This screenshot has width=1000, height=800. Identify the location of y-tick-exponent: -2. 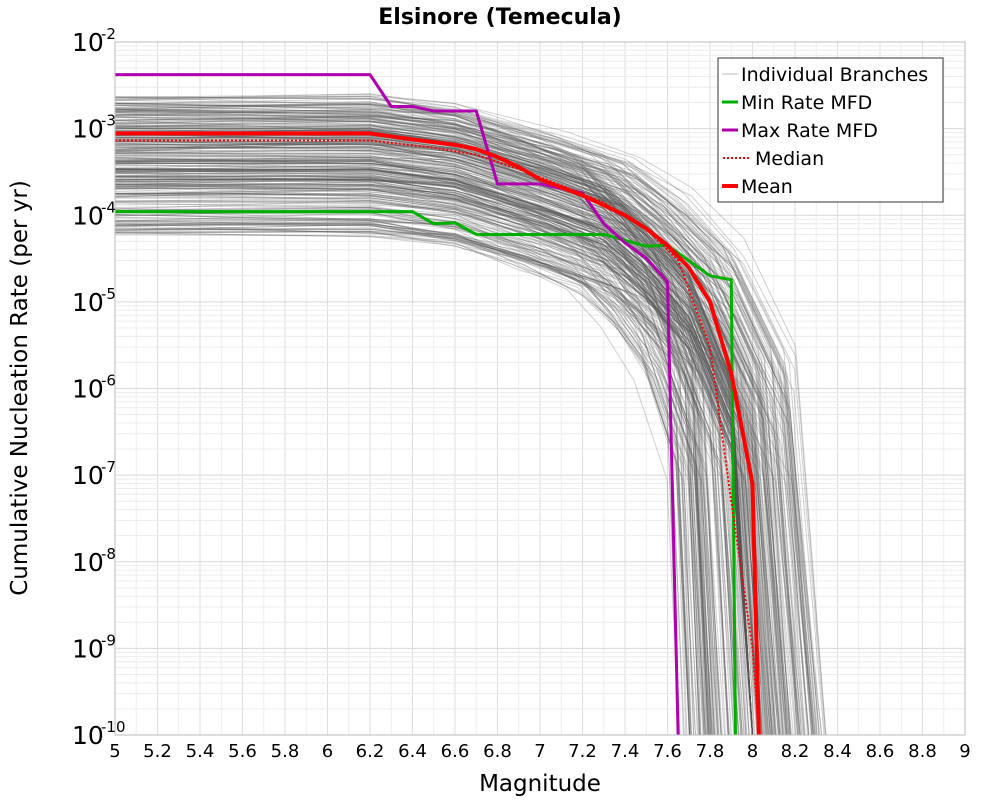
(108, 34).